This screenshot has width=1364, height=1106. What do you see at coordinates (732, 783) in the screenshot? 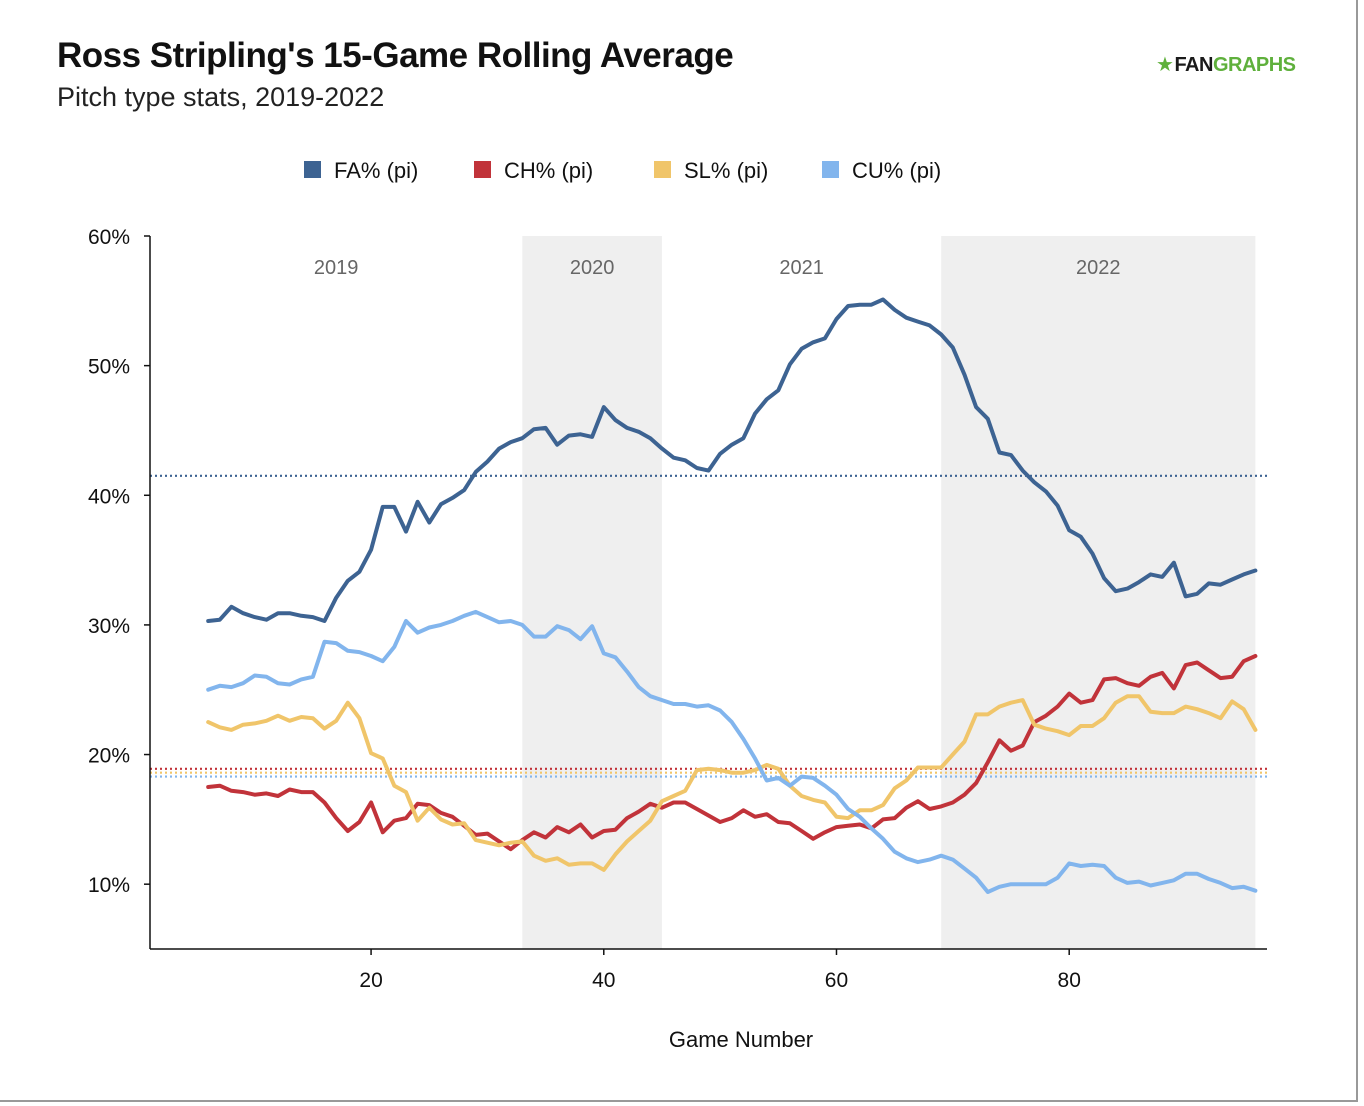
I see `series-line-sl` at bounding box center [732, 783].